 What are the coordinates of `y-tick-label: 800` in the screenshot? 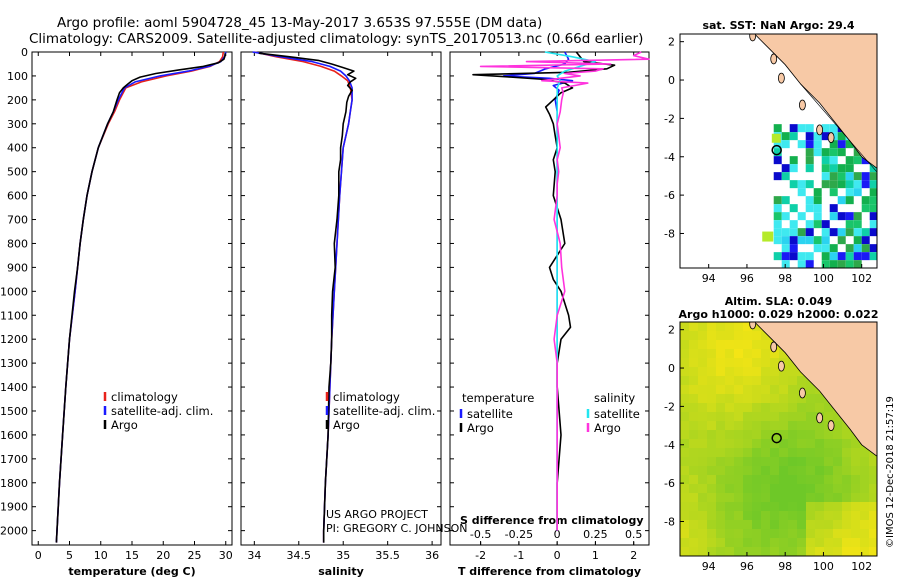 It's located at (17, 243).